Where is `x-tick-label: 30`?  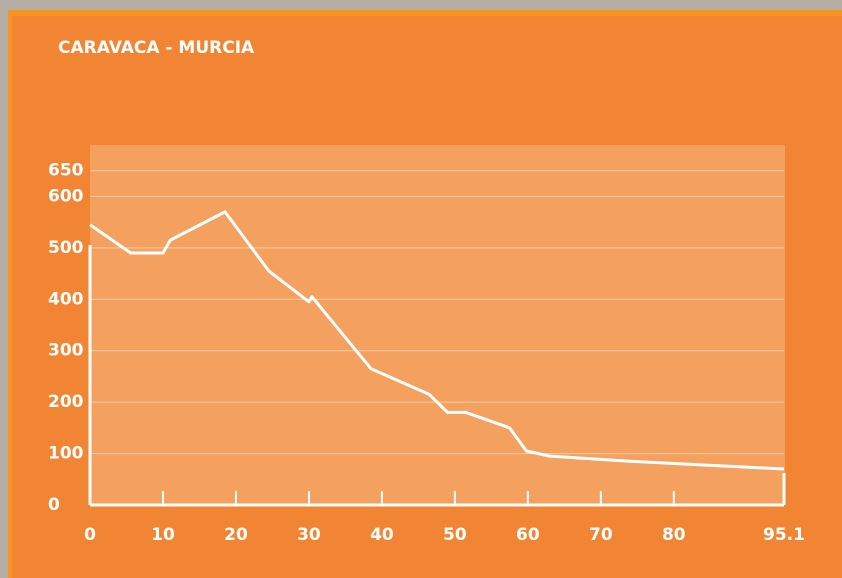 x-tick-label: 30 is located at coordinates (309, 535).